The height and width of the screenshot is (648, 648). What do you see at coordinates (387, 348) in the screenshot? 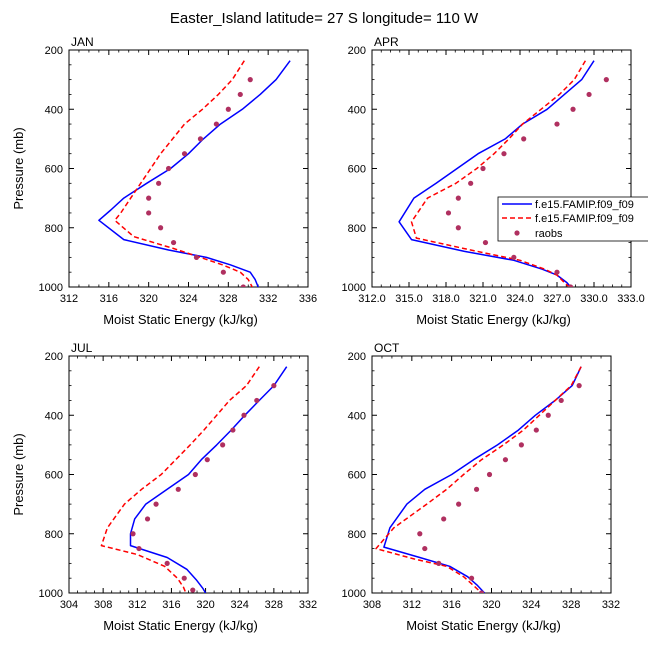
I see `panel-label: OCT` at bounding box center [387, 348].